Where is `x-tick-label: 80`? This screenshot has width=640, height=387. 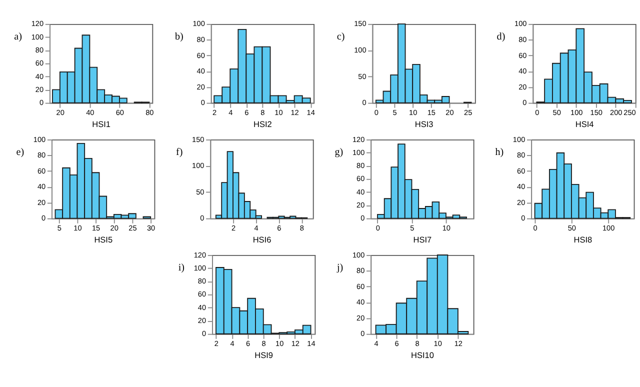
x-tick-label: 80 is located at coordinates (150, 113).